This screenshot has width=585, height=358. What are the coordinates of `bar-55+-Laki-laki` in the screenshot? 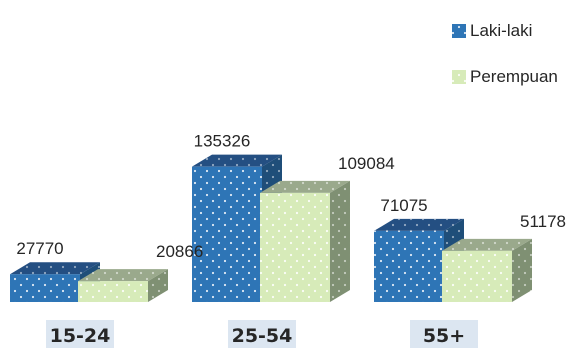 It's located at (419, 260).